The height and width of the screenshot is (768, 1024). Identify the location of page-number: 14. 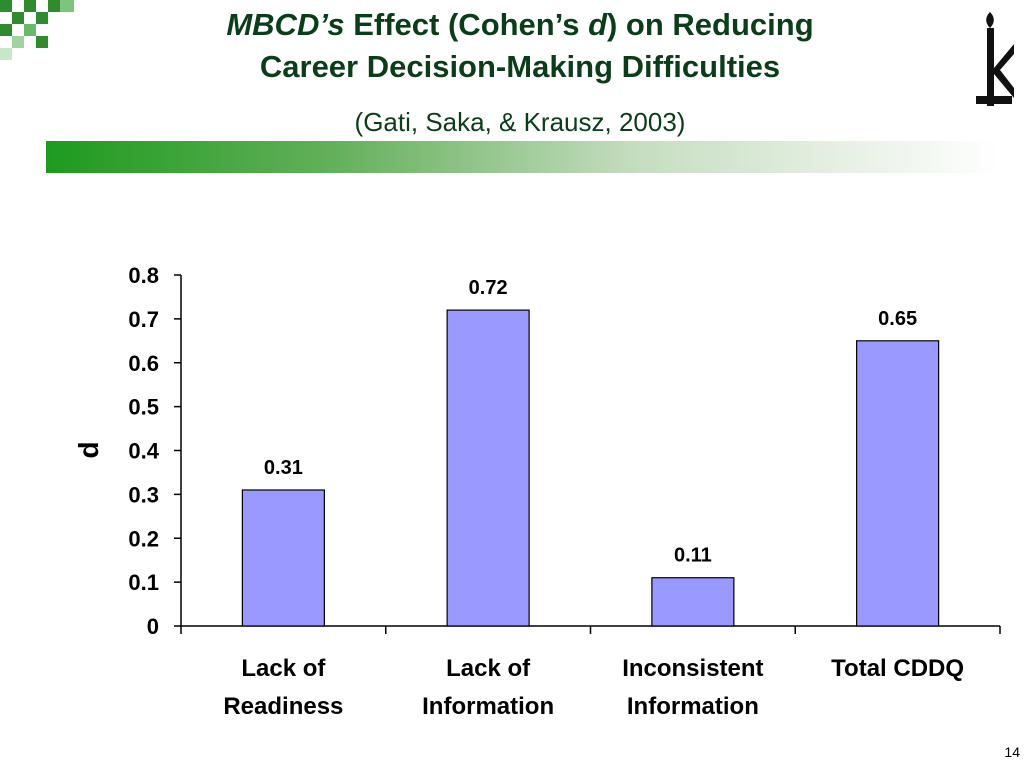
(1012, 752).